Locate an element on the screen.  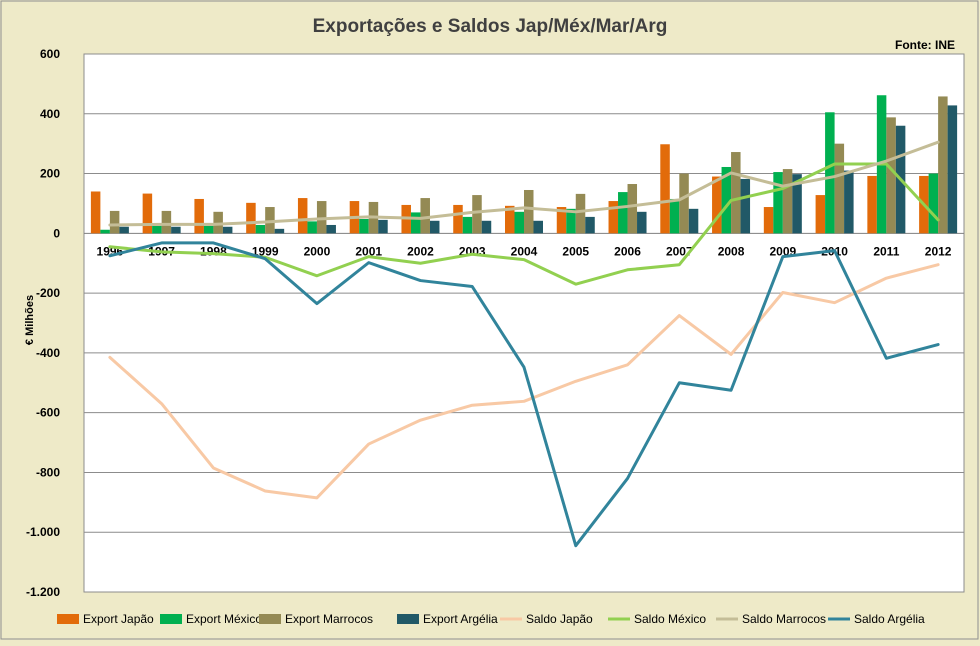
y-tick-label: -800 is located at coordinates (48, 472).